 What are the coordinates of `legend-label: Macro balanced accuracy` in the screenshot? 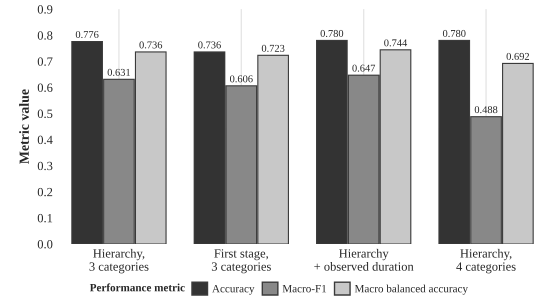 It's located at (411, 289).